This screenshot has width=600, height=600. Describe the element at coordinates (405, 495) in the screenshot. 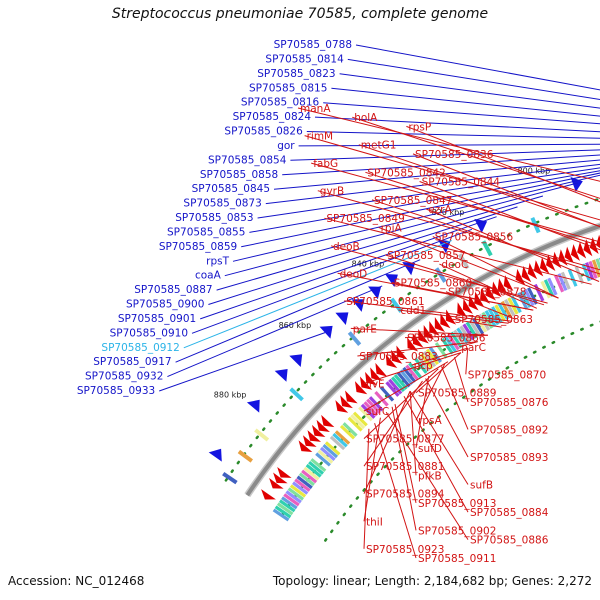

I see `right-gene-label: SP70585_0894` at that location.